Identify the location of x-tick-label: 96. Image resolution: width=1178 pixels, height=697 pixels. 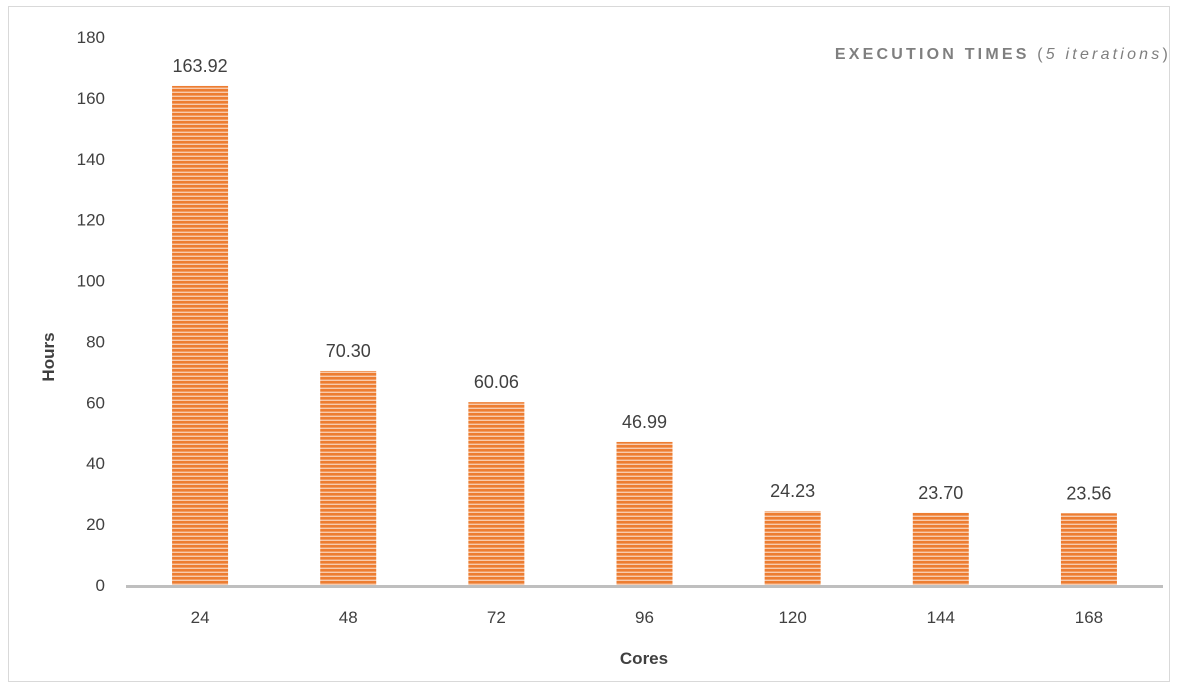
(644, 617).